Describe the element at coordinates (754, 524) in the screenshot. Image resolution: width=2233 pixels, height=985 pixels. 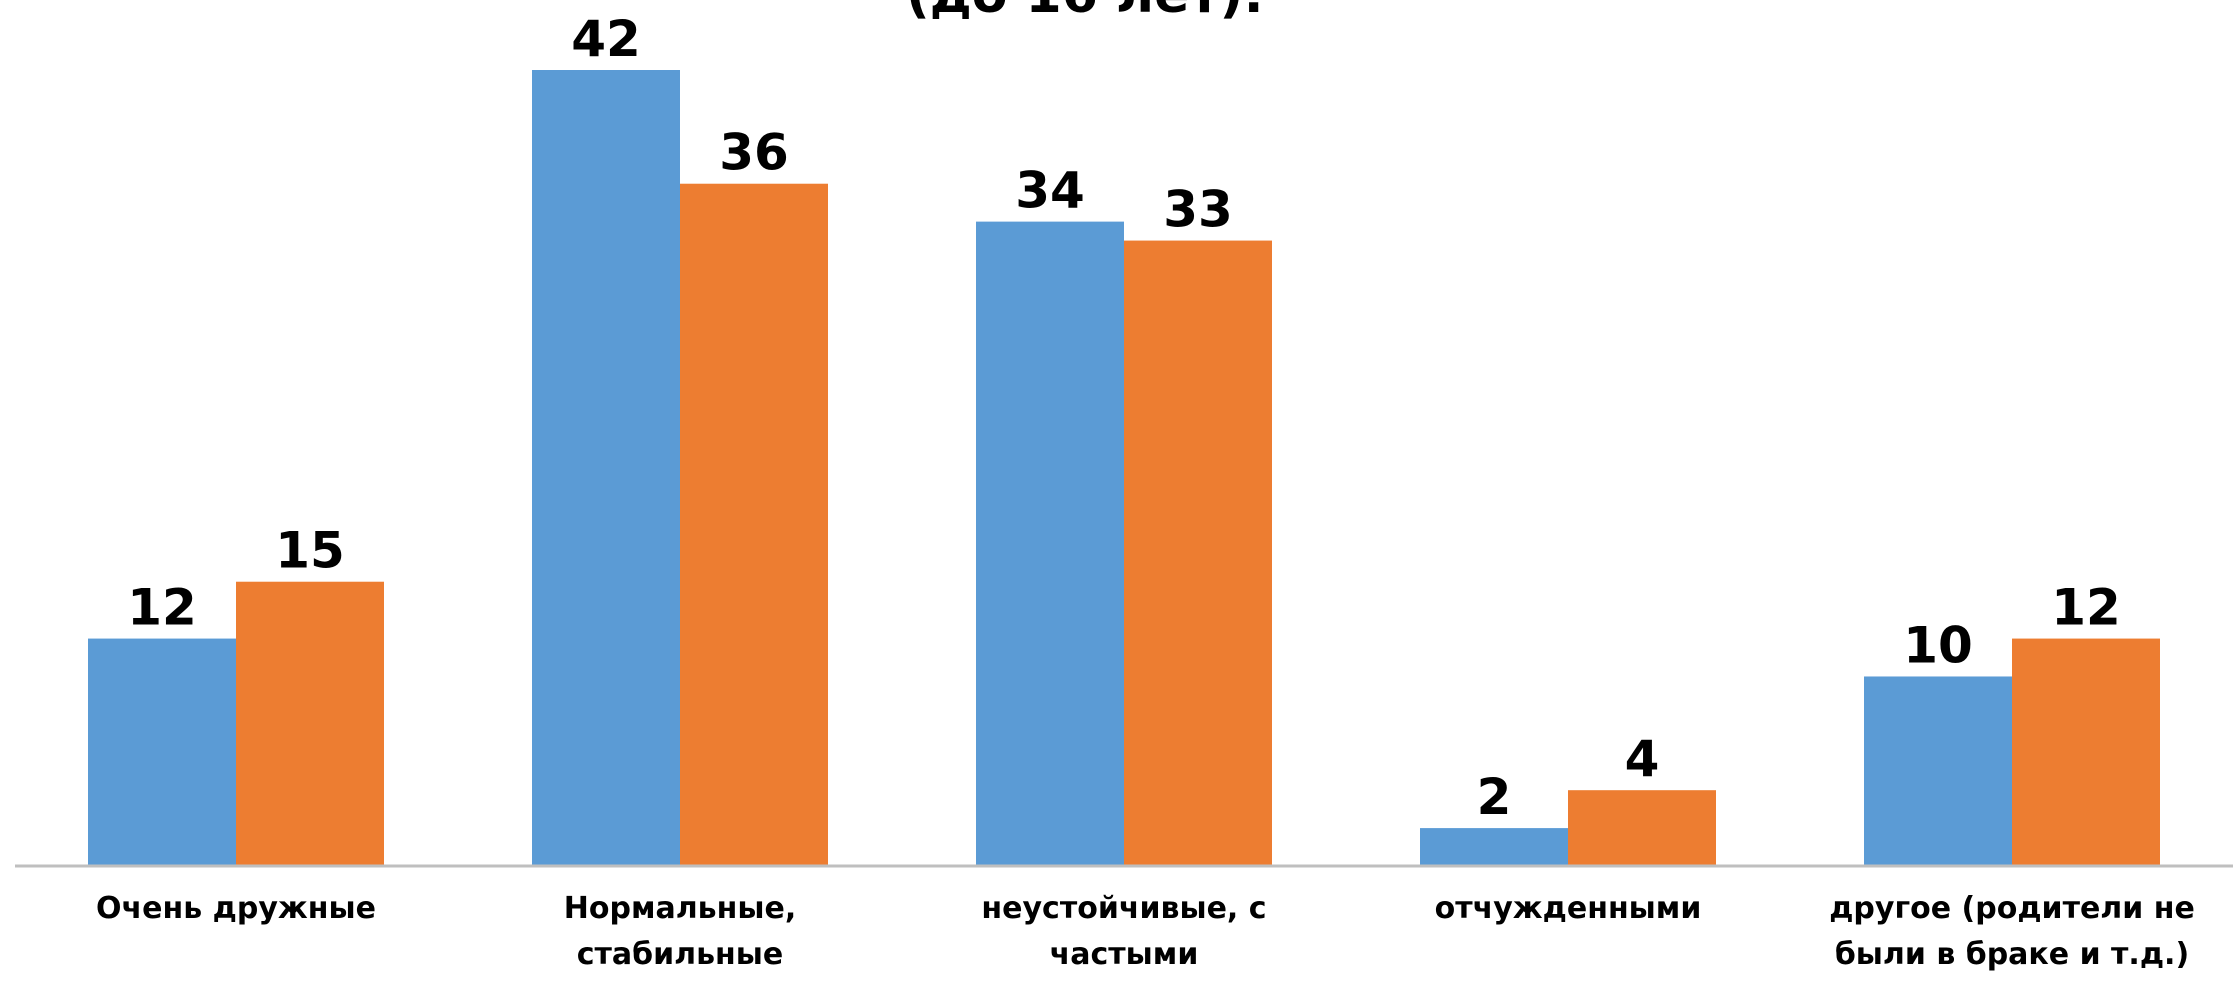
I see `bar-series2-cat2` at that location.